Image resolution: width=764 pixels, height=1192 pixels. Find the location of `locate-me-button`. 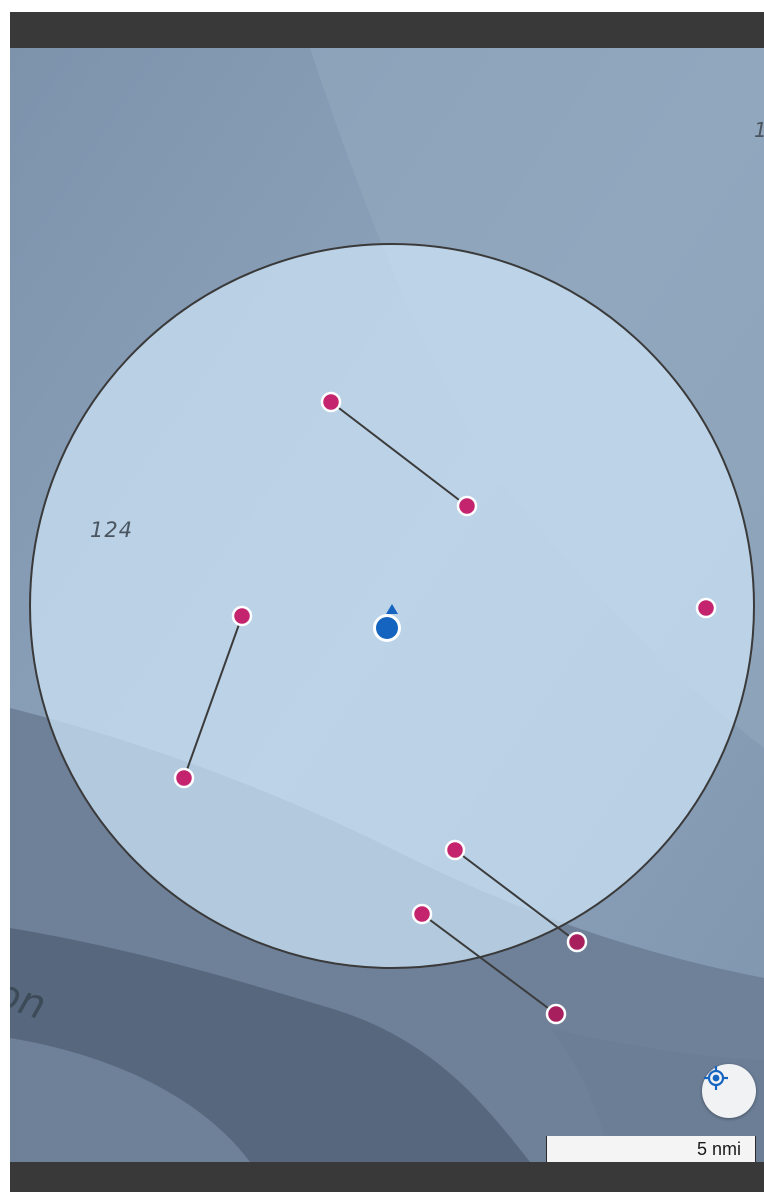

locate-me-button is located at coordinates (729, 1091).